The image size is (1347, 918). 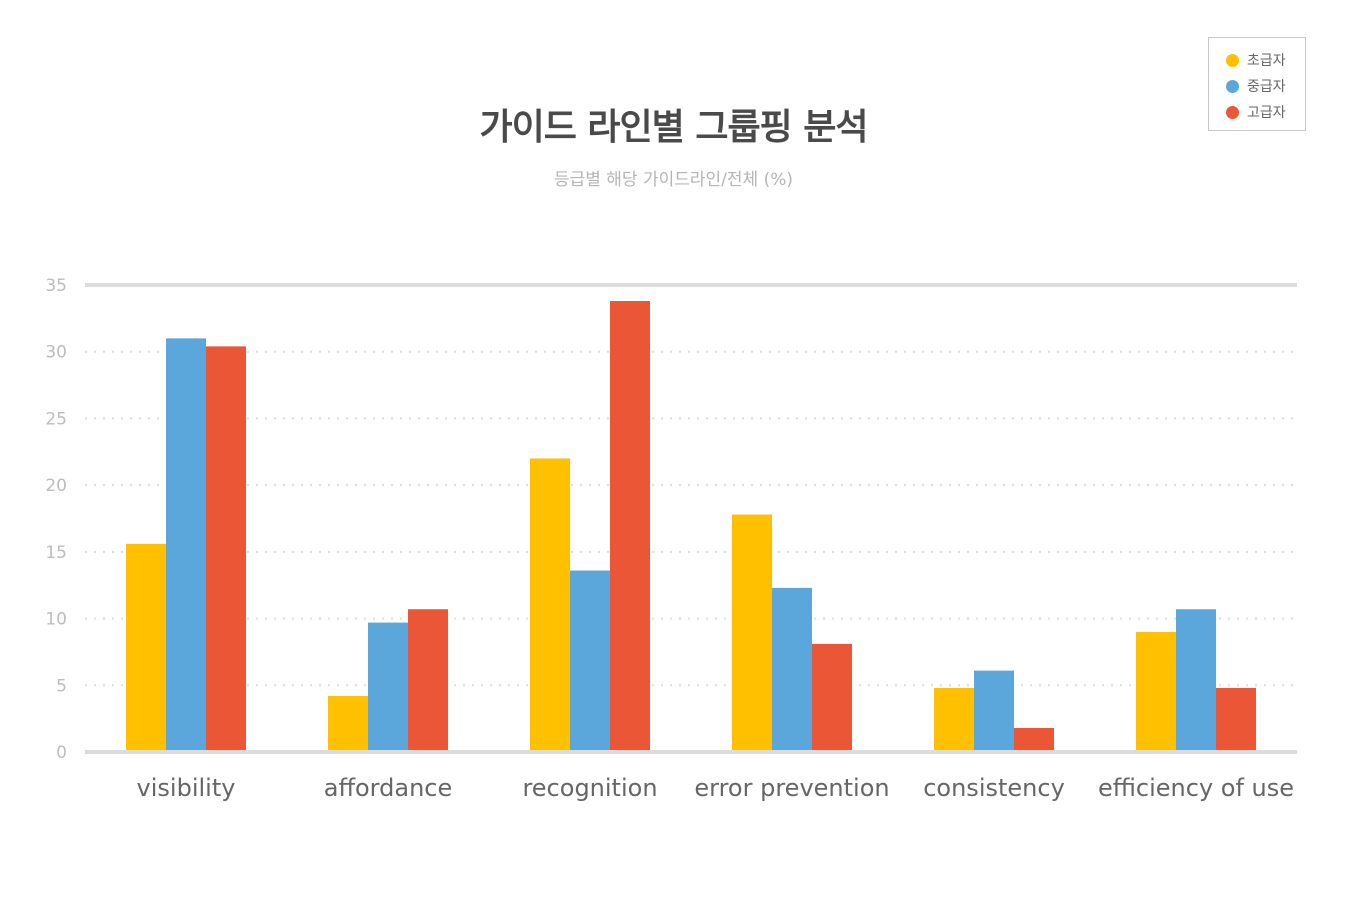 I want to click on y-tick-label: 35, so click(x=56, y=286).